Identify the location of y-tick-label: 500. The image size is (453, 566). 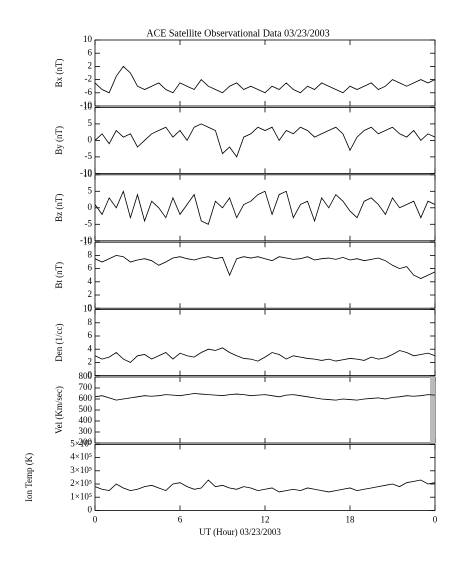
(86, 409).